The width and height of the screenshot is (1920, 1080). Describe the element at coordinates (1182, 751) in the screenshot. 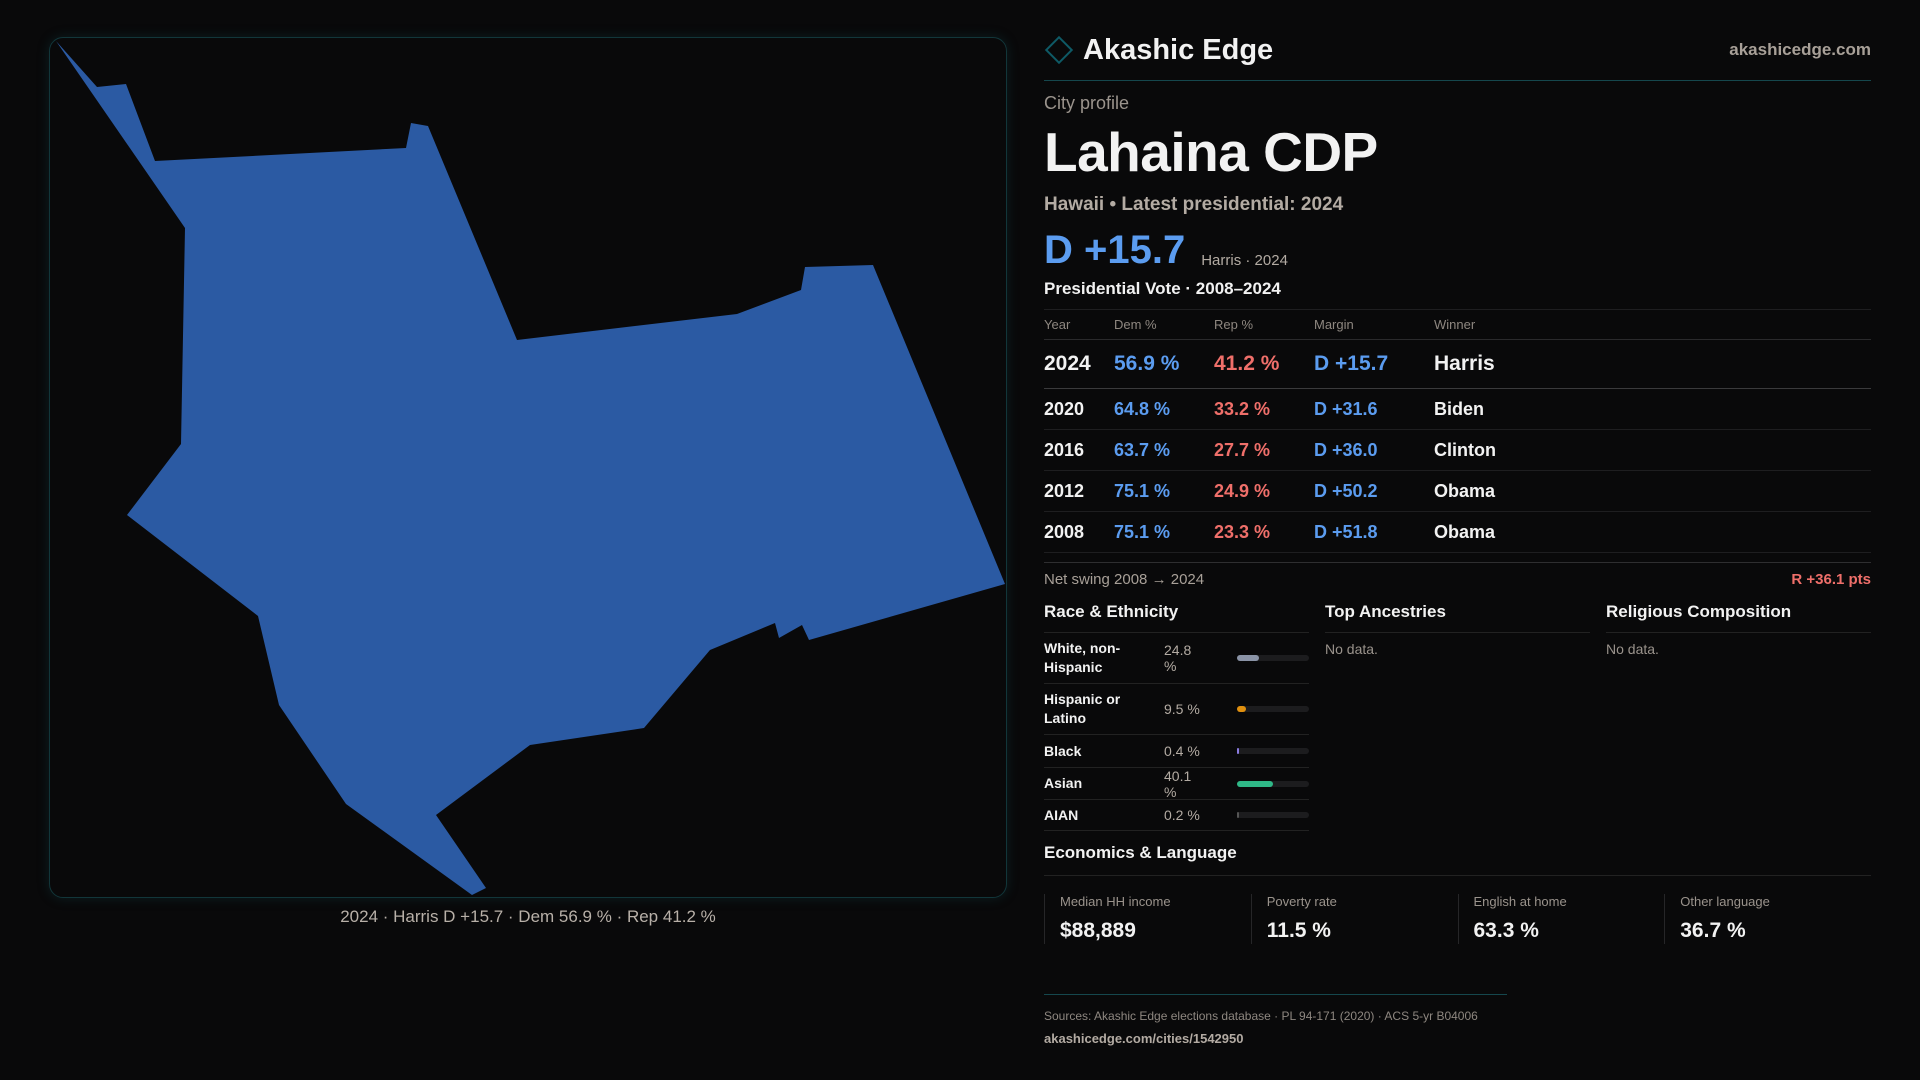

I see `race-pct: 0.4 %` at that location.